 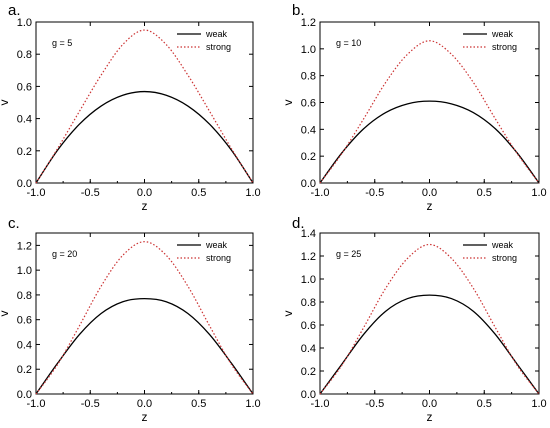 I want to click on annotation-g: g = 10, so click(x=348, y=43).